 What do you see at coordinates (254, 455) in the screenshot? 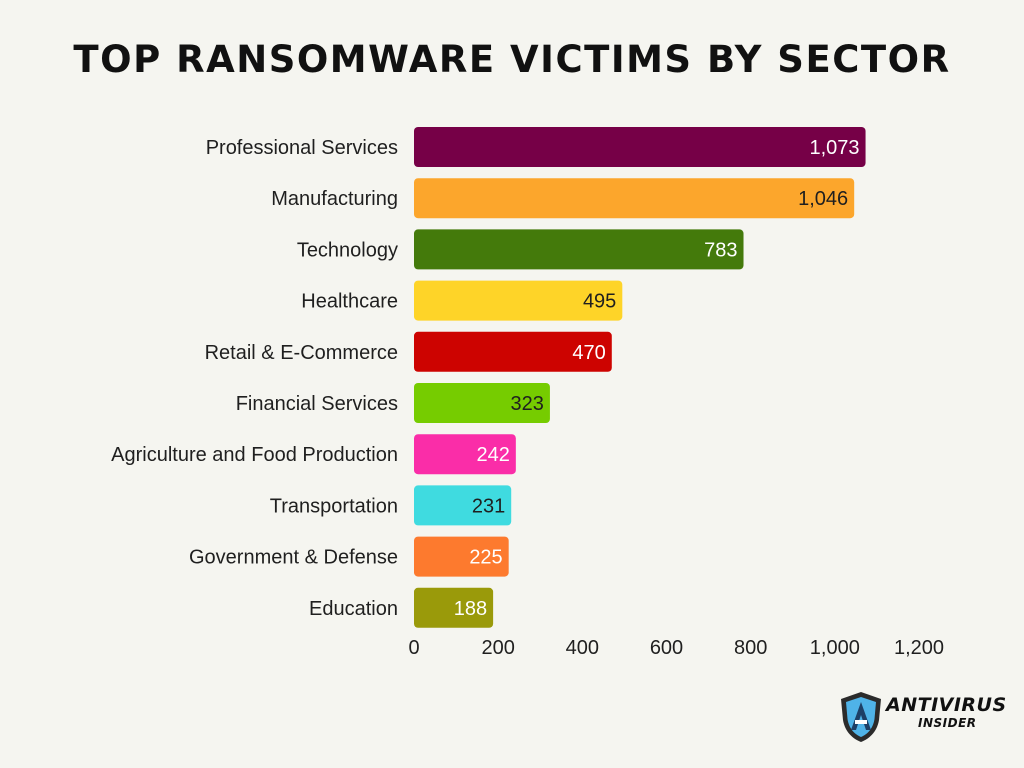
I see `category-label: Agriculture and Food Production` at bounding box center [254, 455].